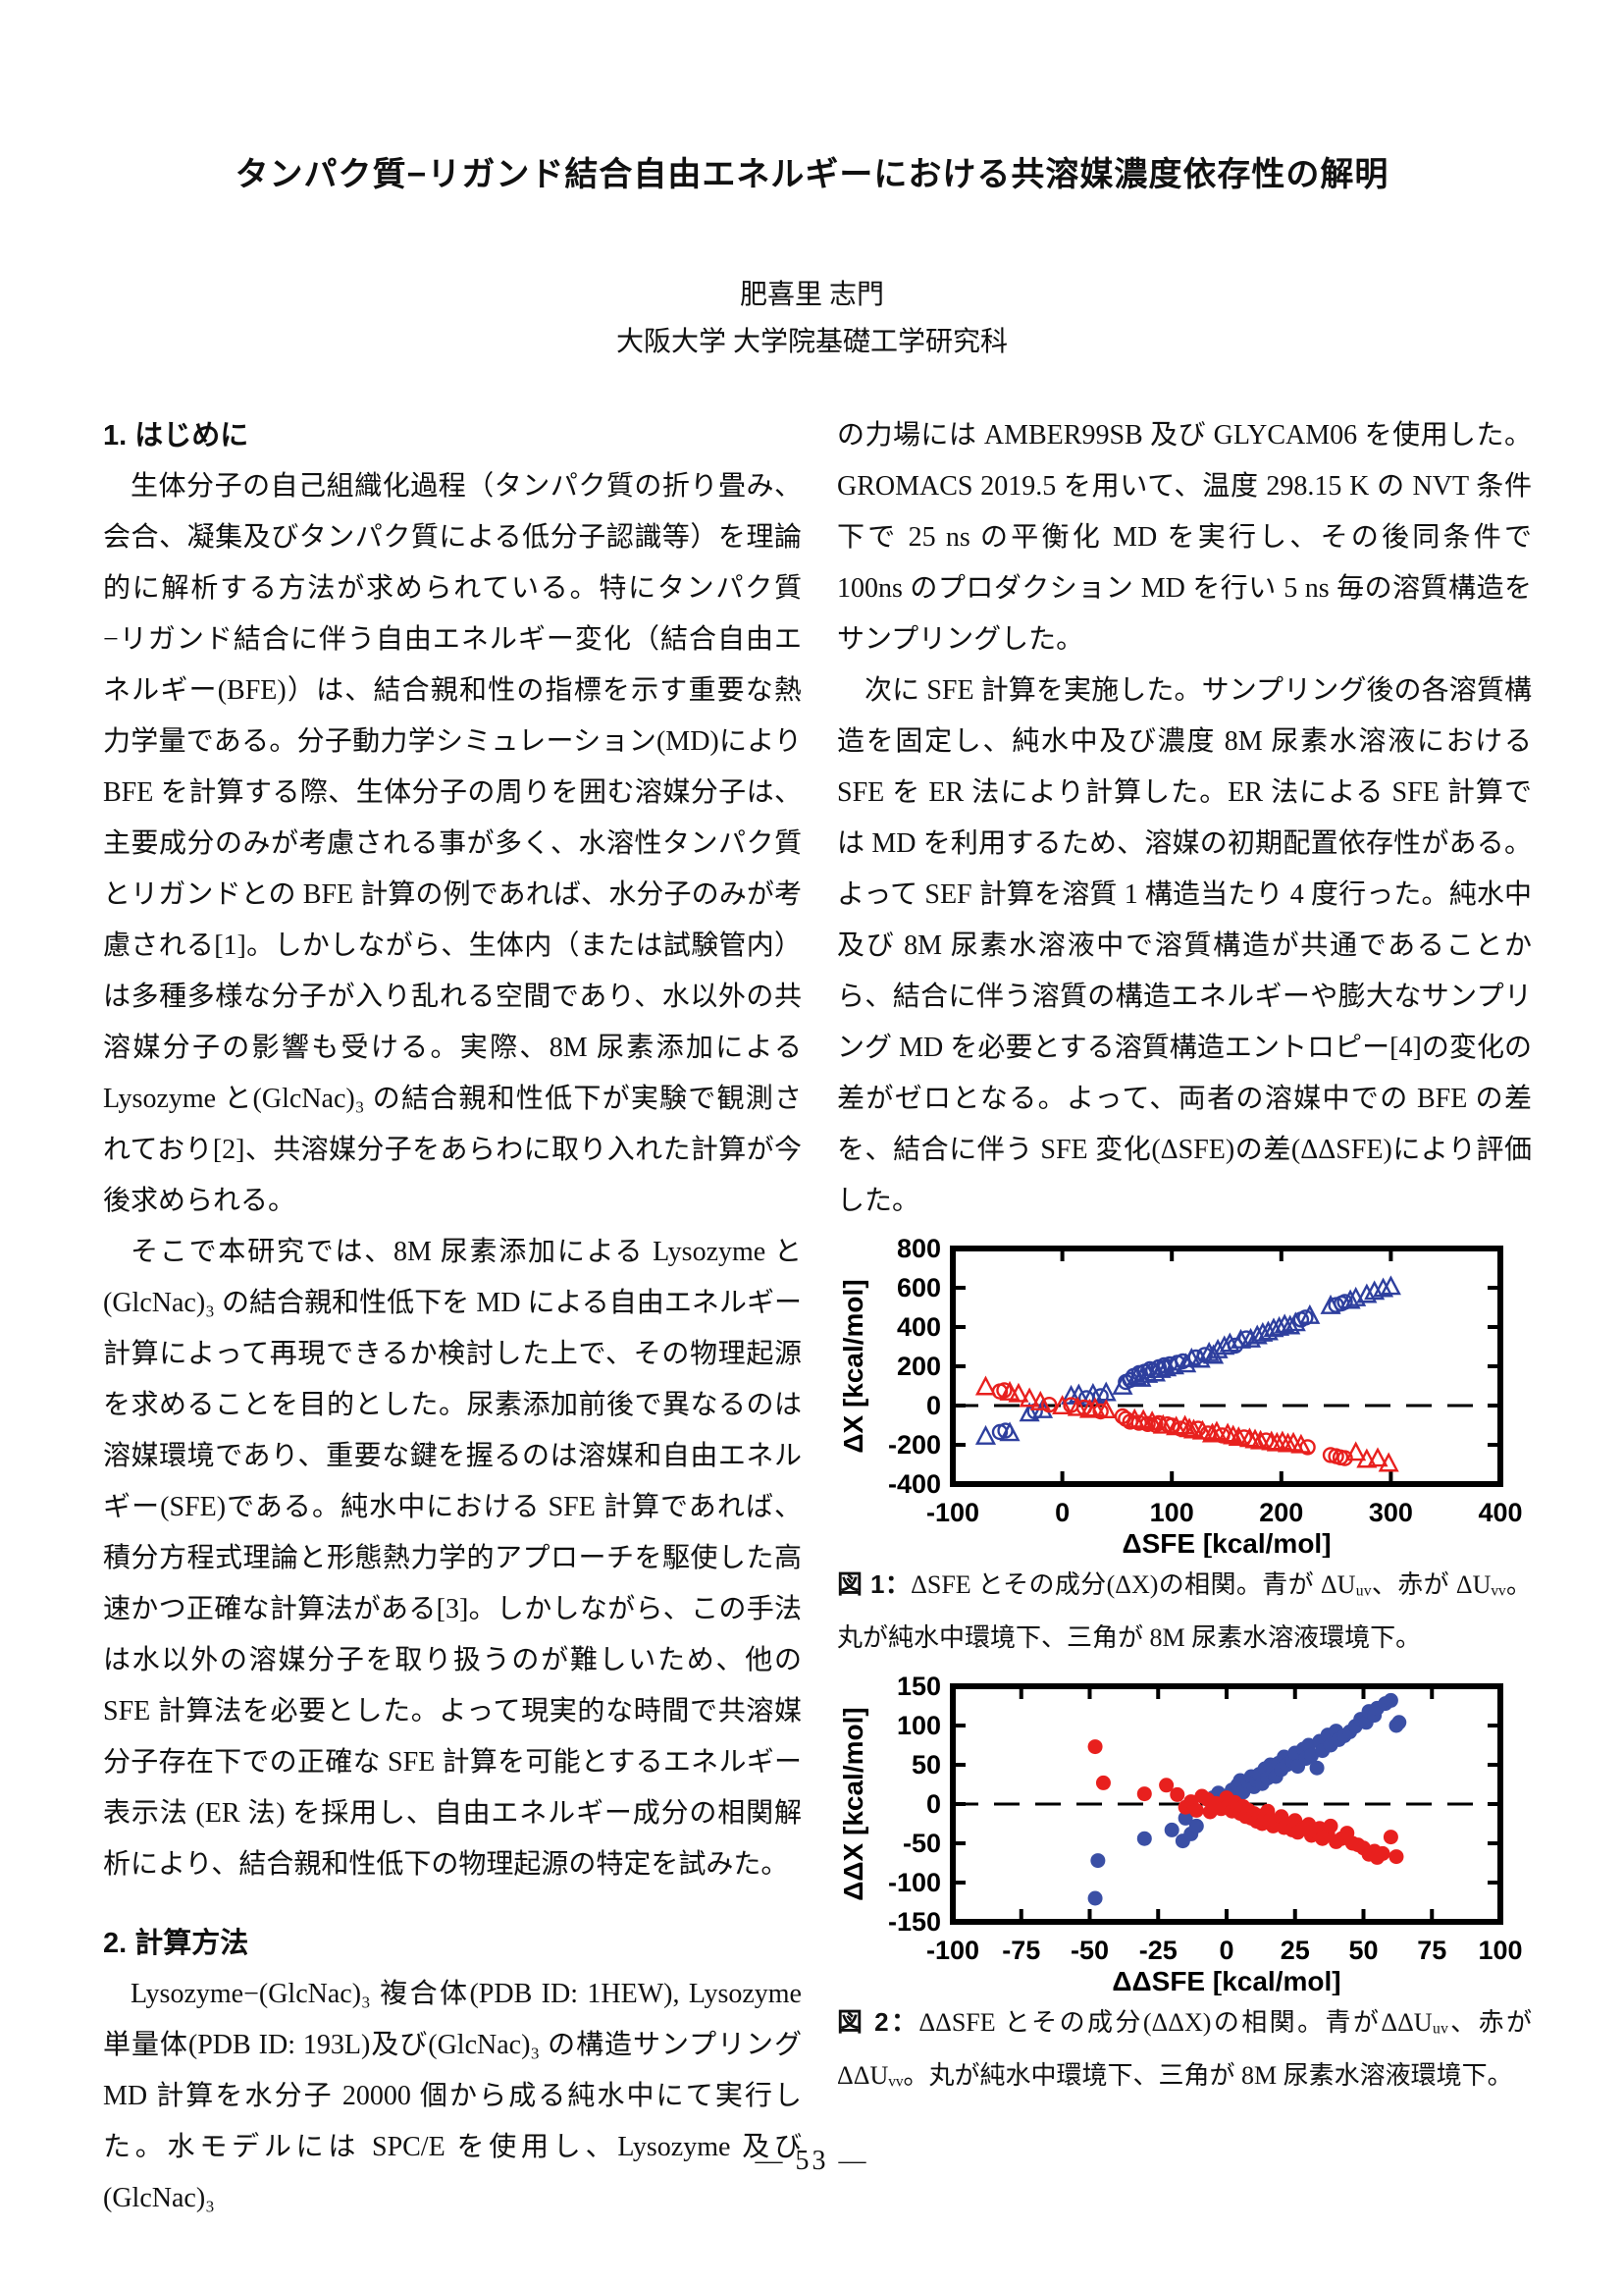 Image resolution: width=1624 pixels, height=2285 pixels. I want to click on svg-text: -150, so click(914, 1922).